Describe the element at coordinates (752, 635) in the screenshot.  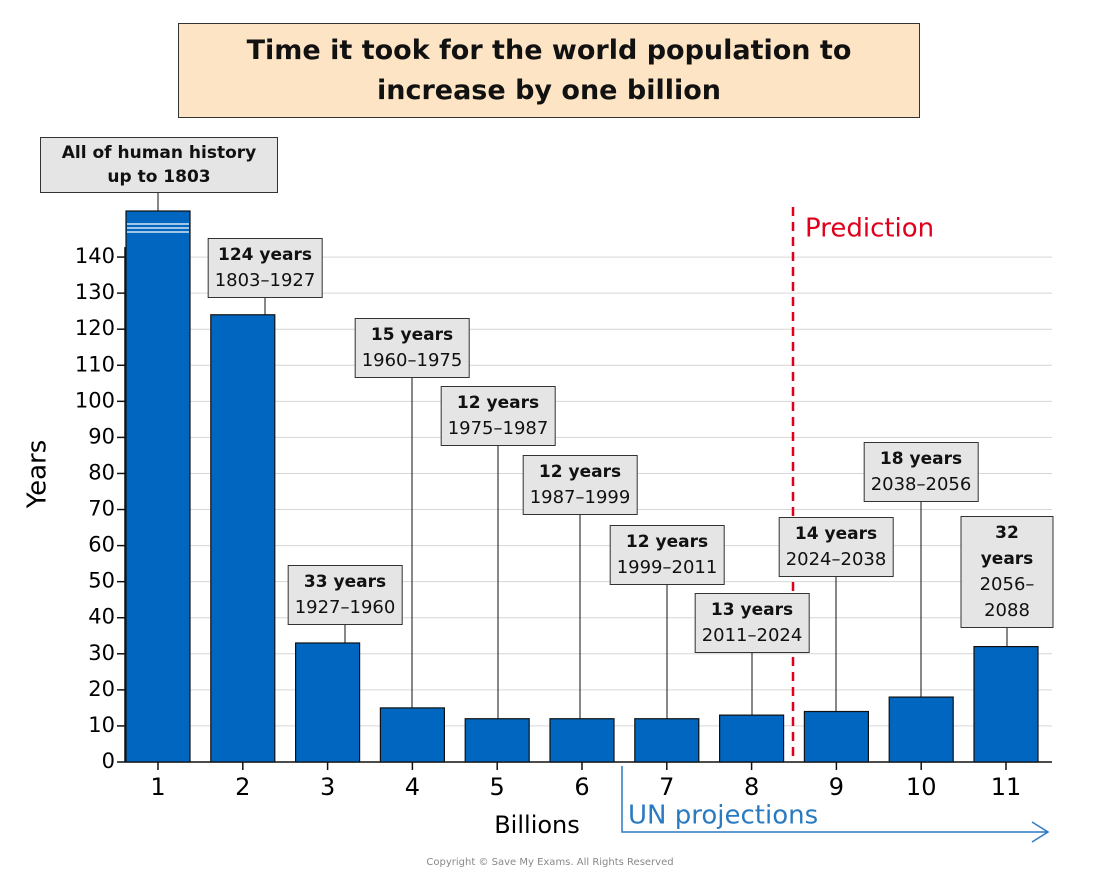
I see `period-label: 2011–2024` at that location.